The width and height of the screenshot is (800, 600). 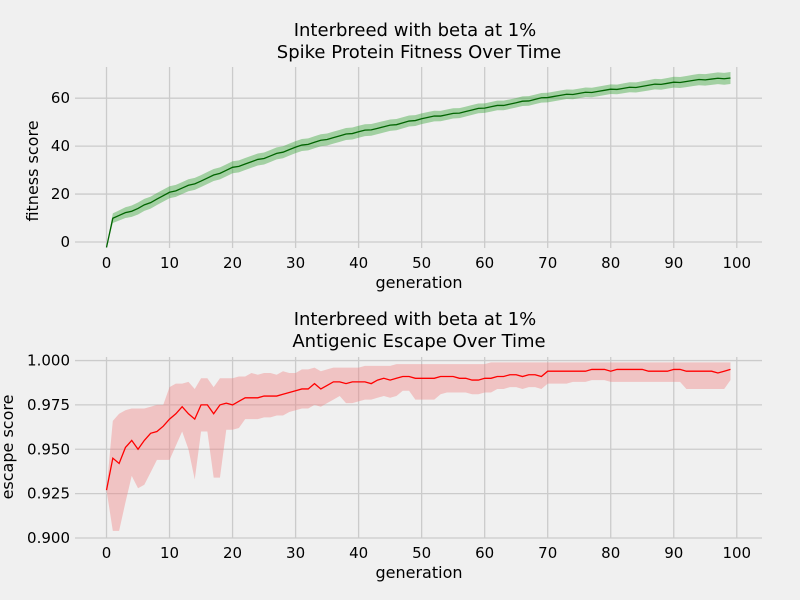 I want to click on y-tick-label: 0.950, so click(x=48, y=449).